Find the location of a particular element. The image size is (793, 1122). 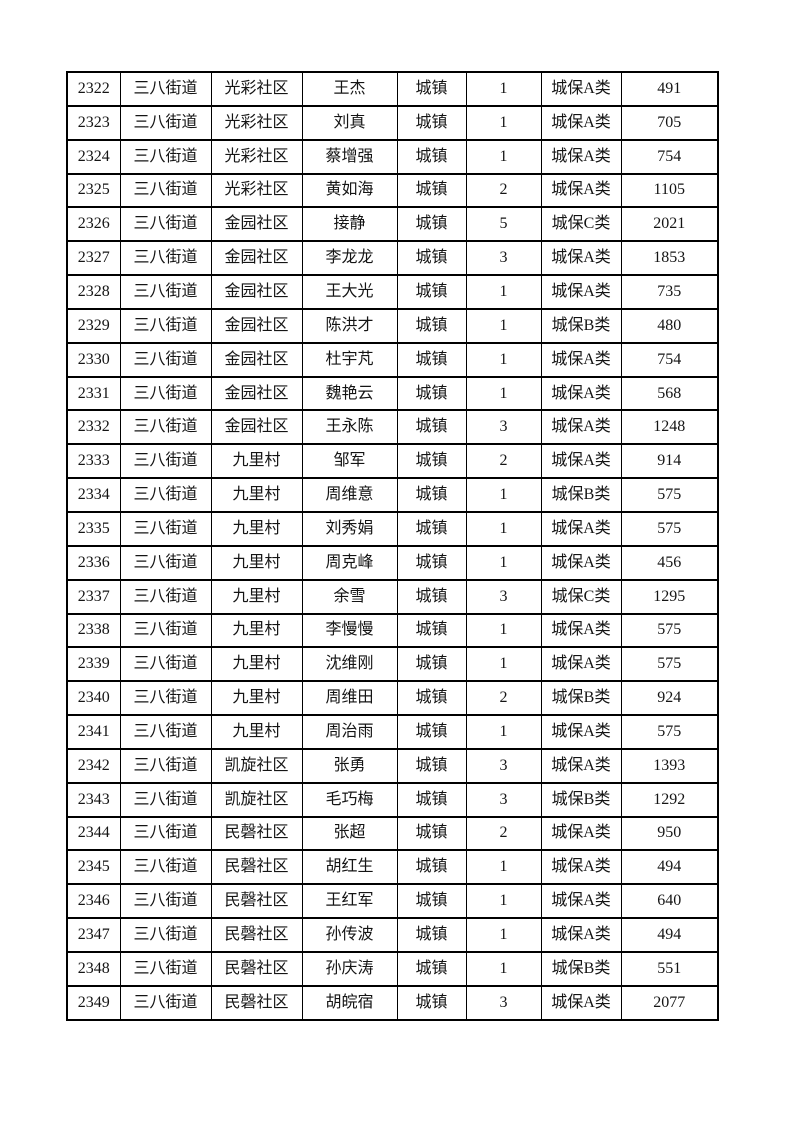

cell-community: 凯旋社区 is located at coordinates (256, 799).